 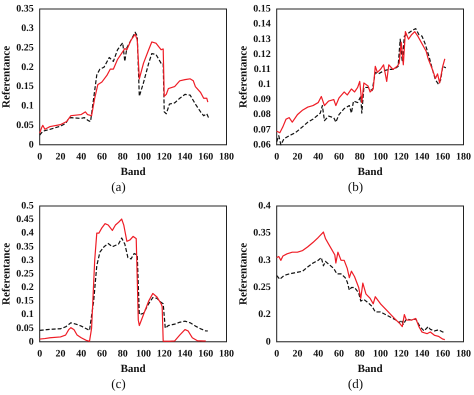 I want to click on y-tick-label: 0.5, so click(x=27, y=206).